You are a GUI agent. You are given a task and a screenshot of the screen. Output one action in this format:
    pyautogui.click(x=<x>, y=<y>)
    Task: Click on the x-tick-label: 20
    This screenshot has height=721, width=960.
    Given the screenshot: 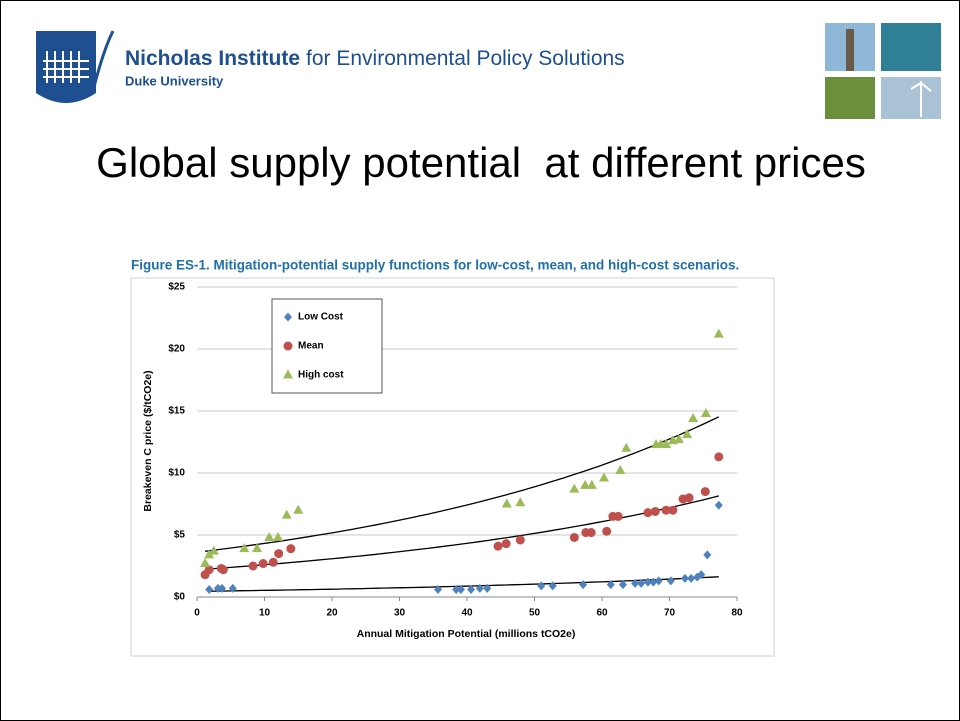 What is the action you would take?
    pyautogui.click(x=332, y=613)
    